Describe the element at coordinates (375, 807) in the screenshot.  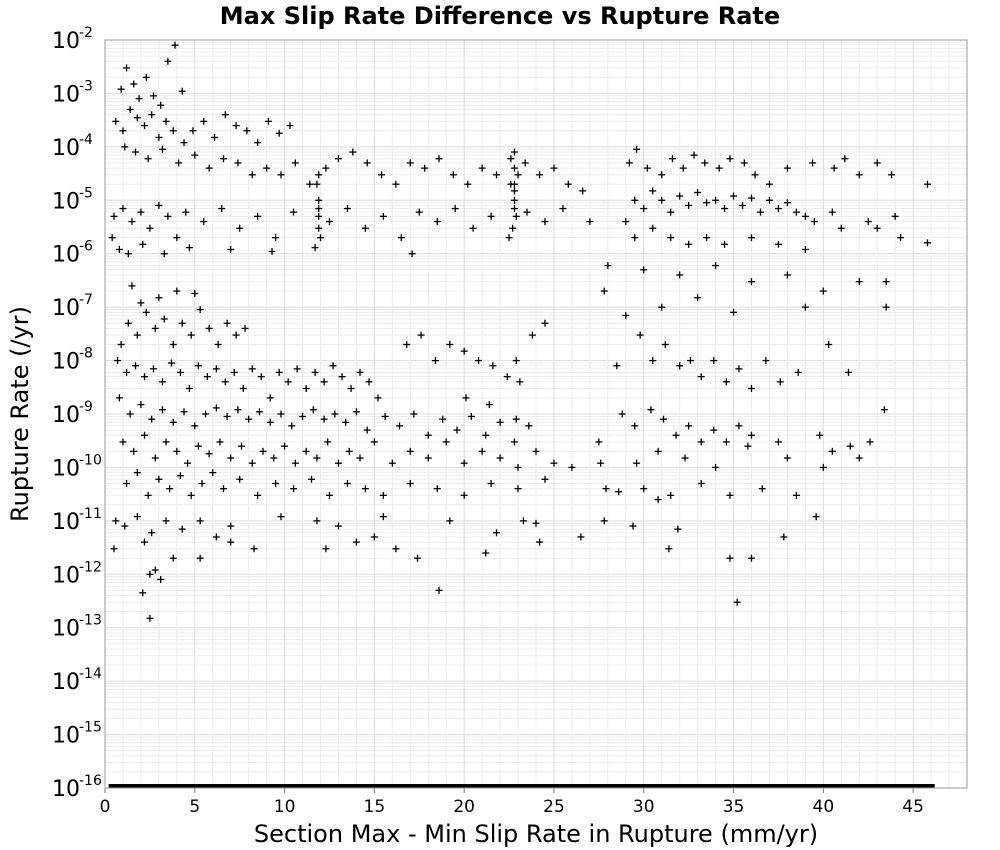
I see `x-tick-label: 15` at that location.